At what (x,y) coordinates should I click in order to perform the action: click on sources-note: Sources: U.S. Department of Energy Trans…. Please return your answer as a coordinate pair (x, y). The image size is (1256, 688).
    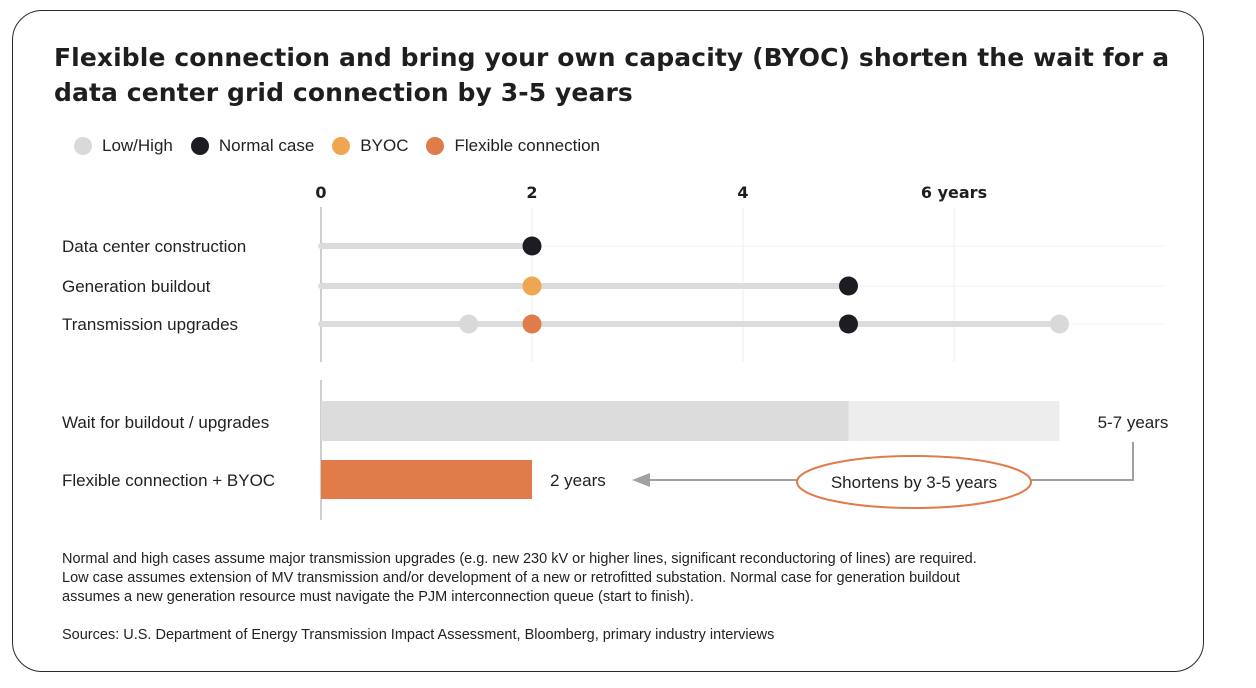
    Looking at the image, I should click on (418, 635).